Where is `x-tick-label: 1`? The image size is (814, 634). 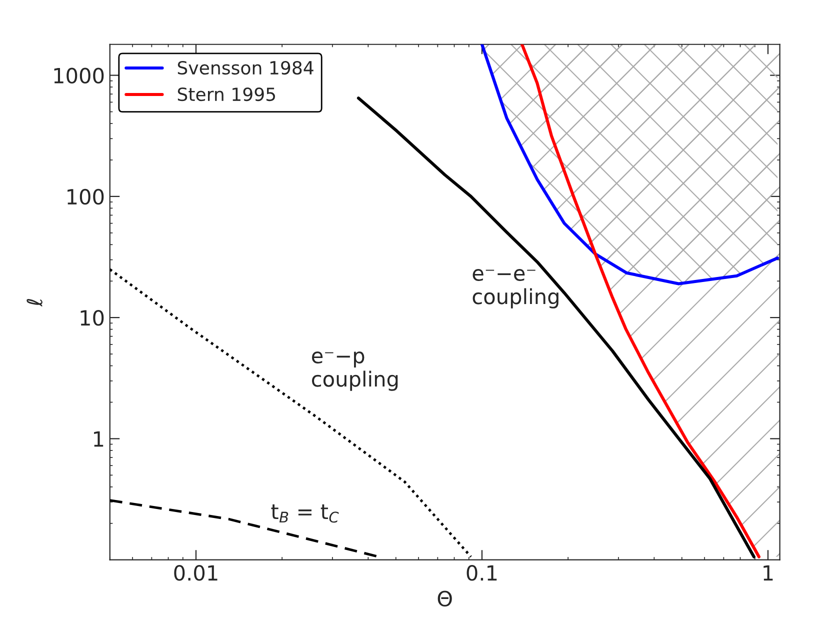
x-tick-label: 1 is located at coordinates (768, 573).